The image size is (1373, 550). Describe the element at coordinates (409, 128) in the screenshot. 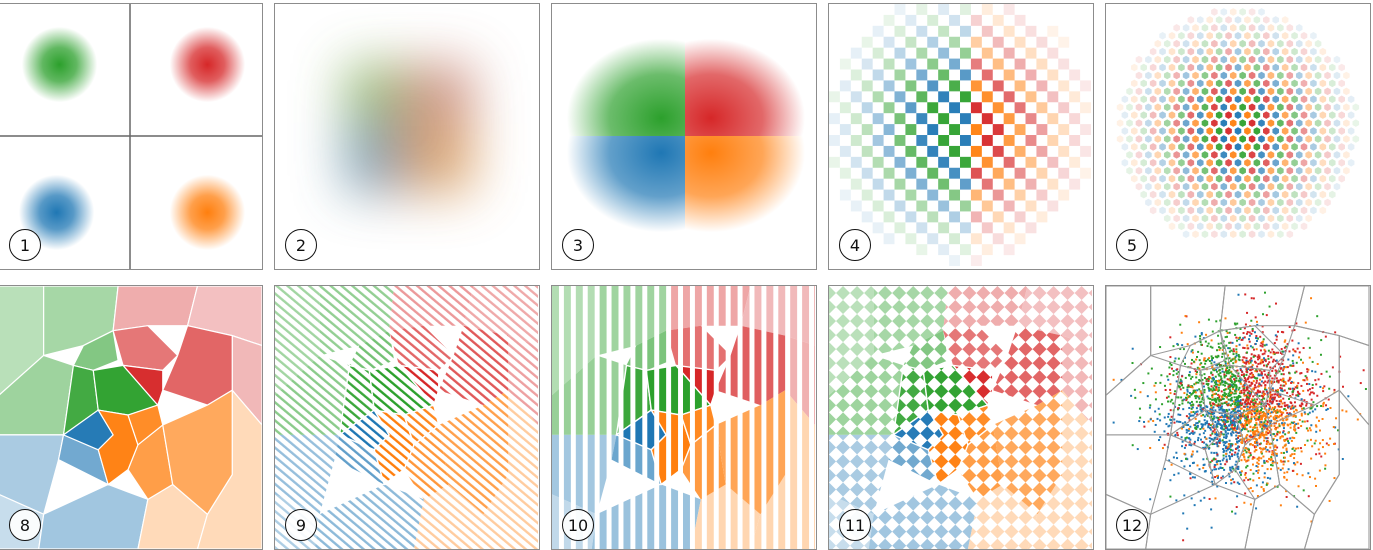

I see `panel-2-graphic` at that location.